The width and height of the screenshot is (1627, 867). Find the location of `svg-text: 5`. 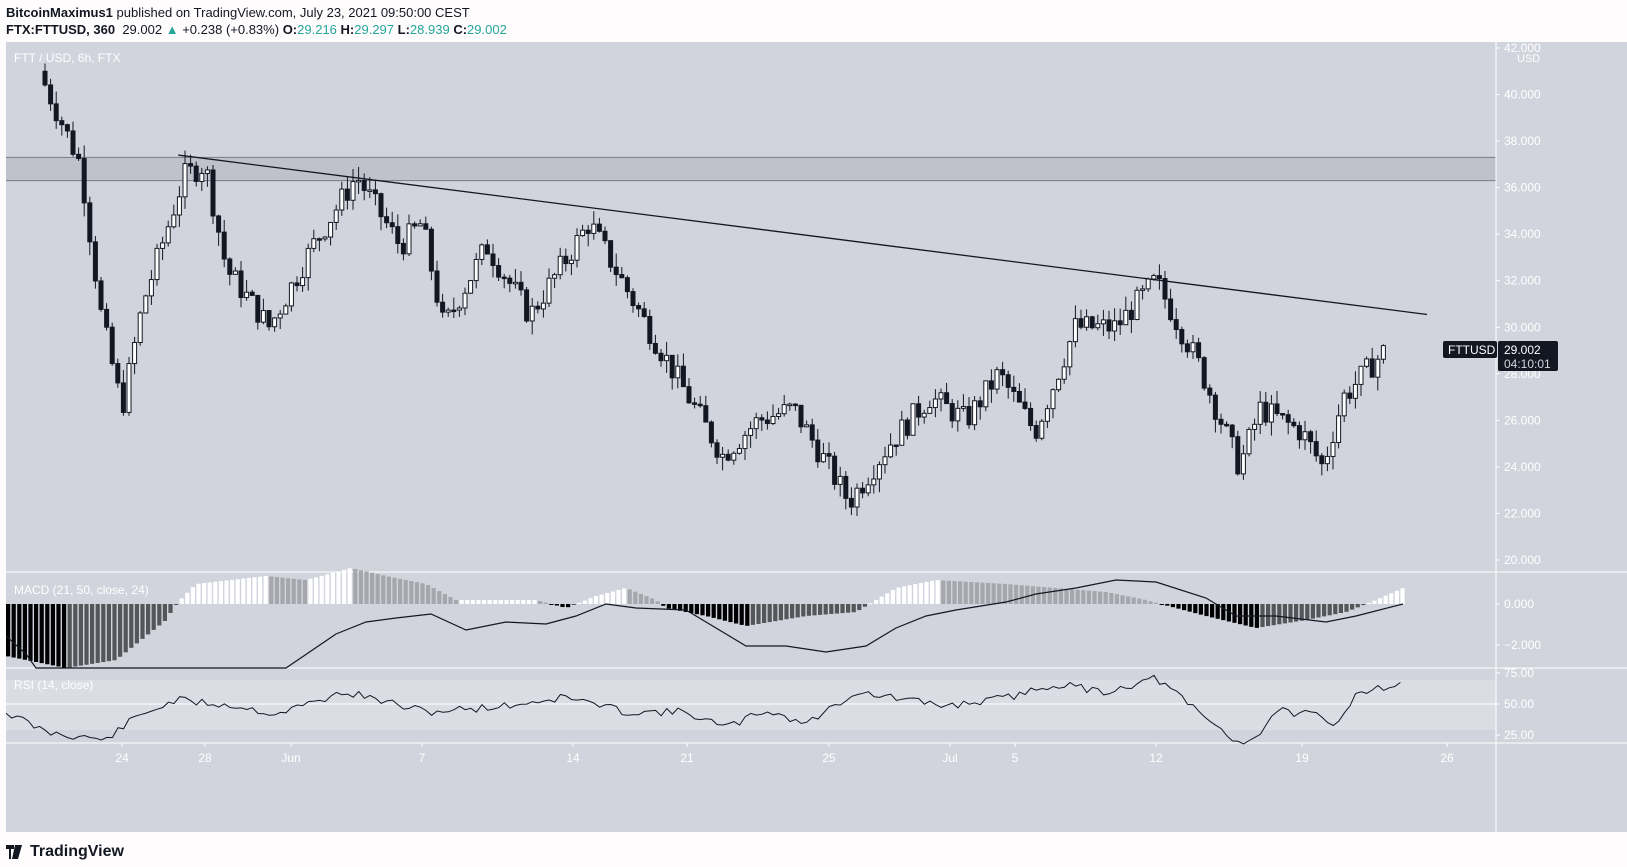

svg-text: 5 is located at coordinates (1015, 758).